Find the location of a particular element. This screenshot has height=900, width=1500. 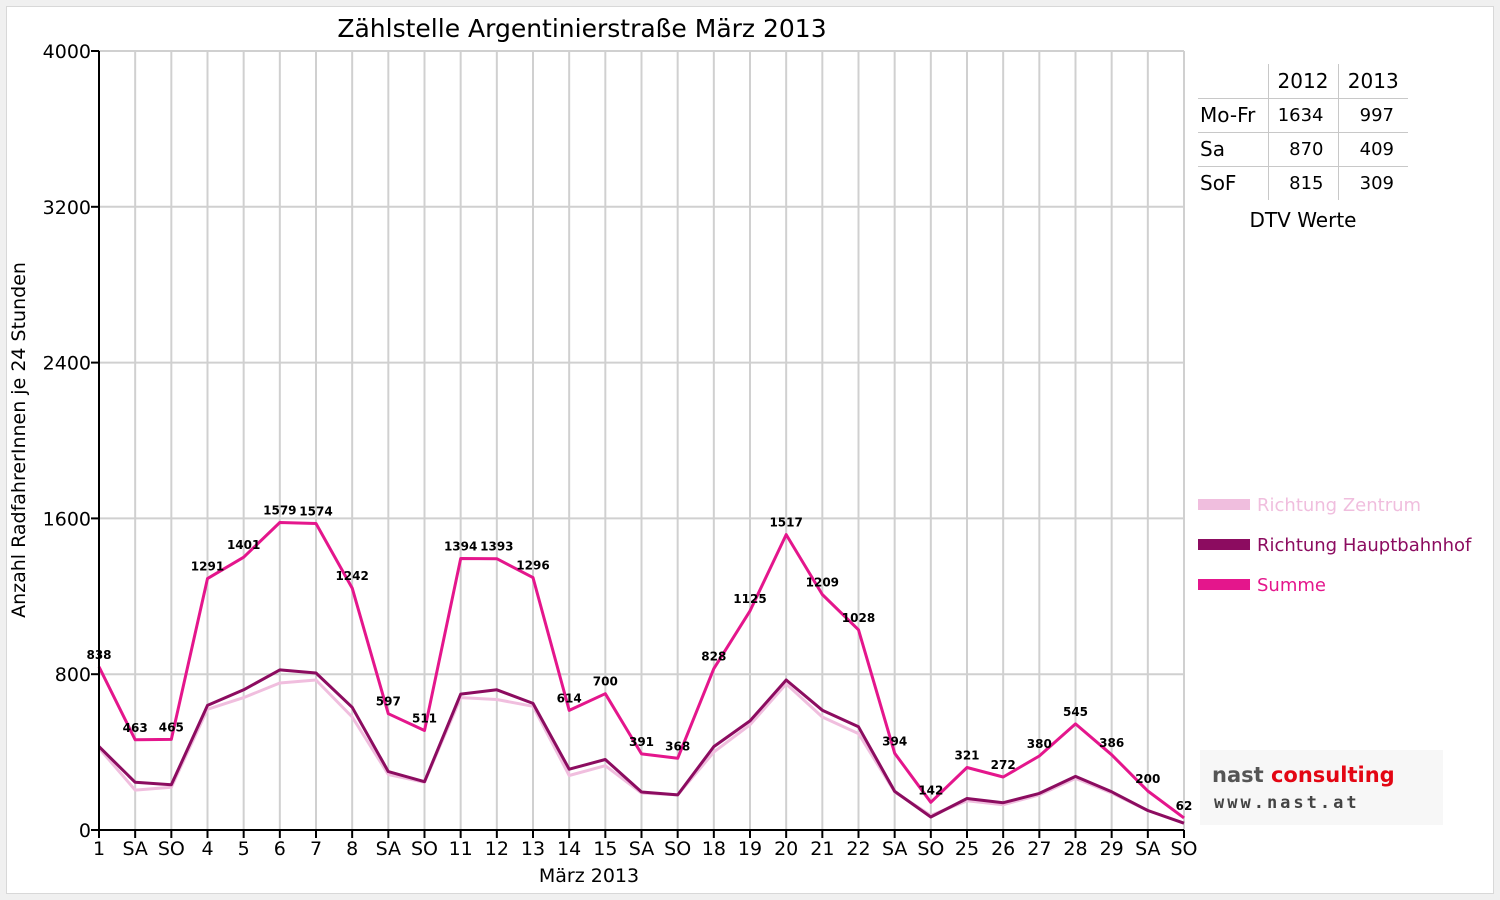

y-tick-label: 4000 is located at coordinates (67, 52).